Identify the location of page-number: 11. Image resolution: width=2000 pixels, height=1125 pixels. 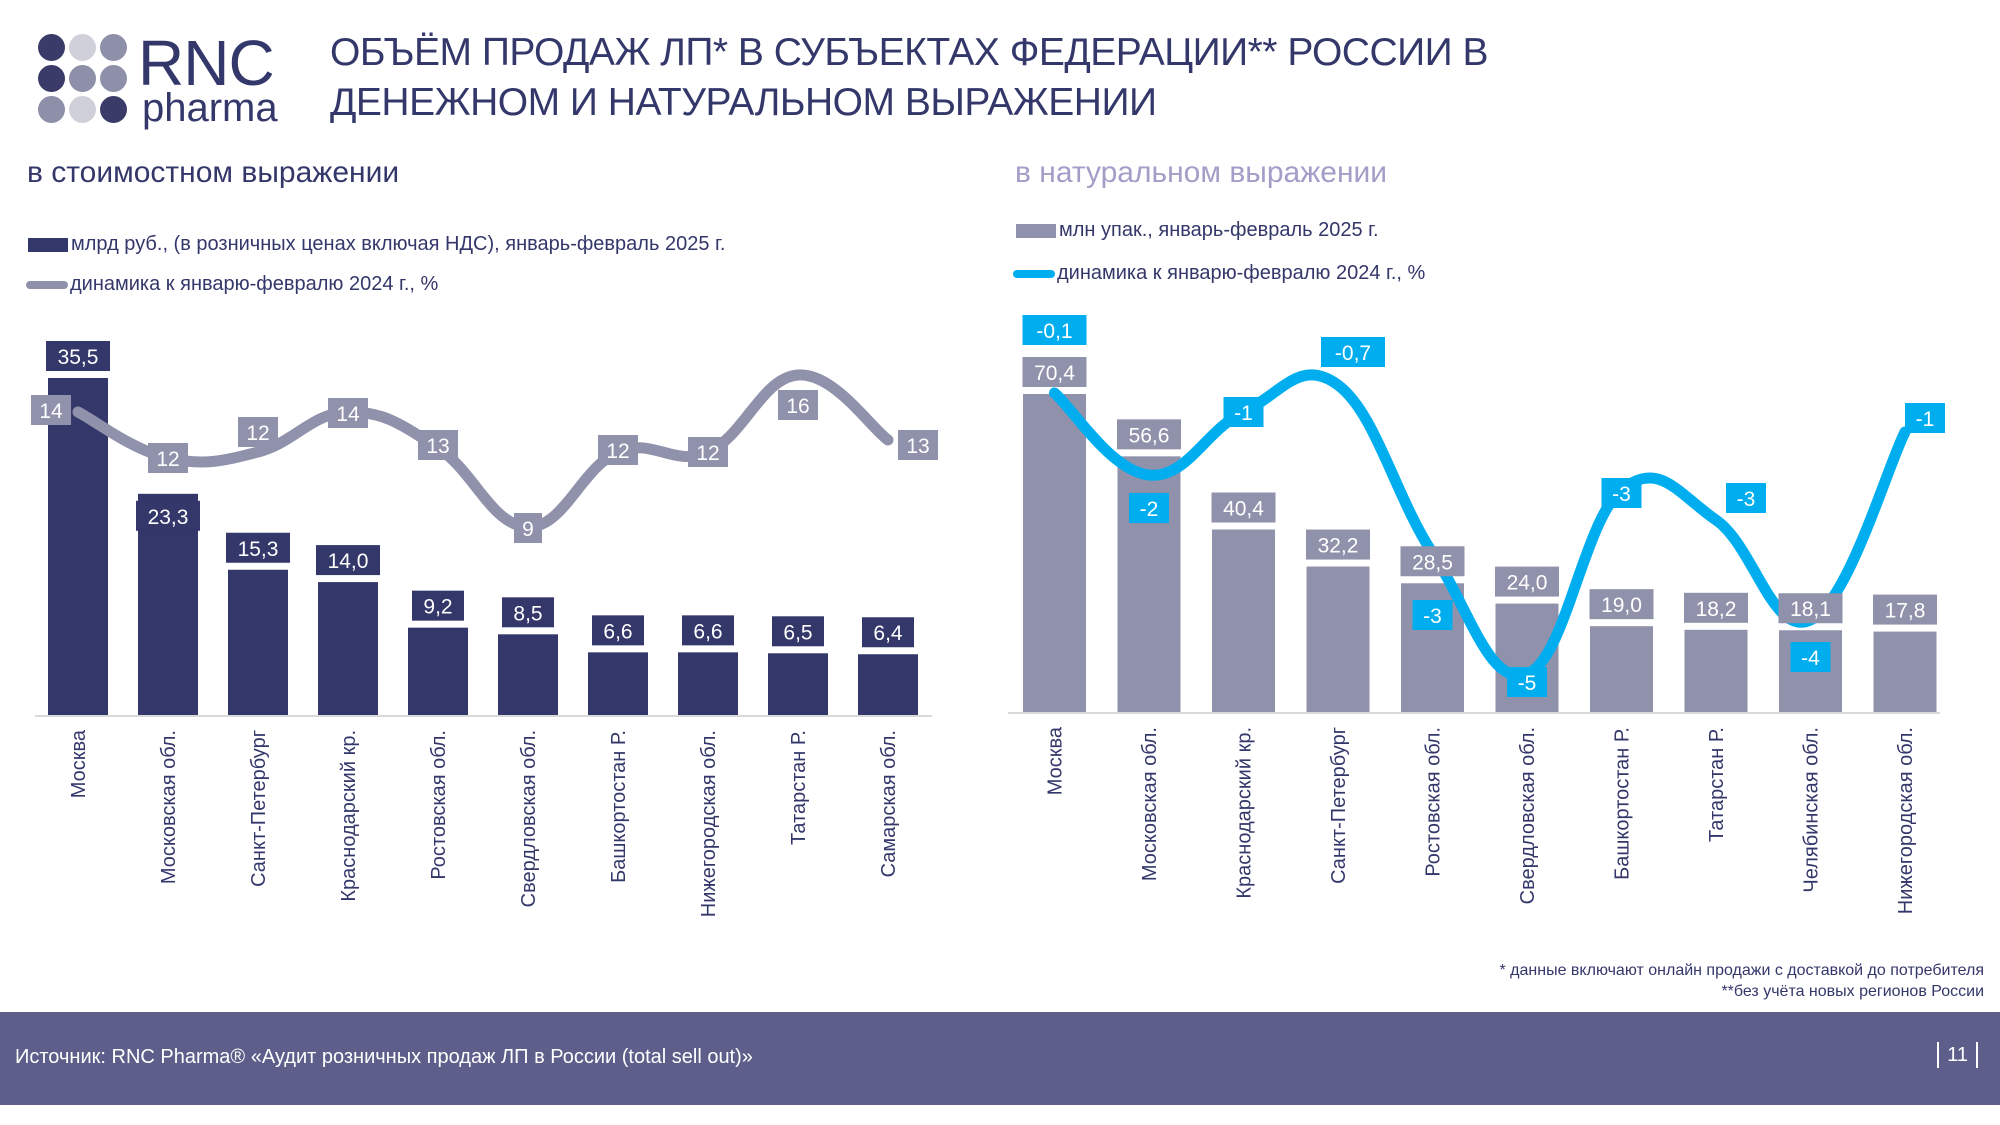
(1957, 1055).